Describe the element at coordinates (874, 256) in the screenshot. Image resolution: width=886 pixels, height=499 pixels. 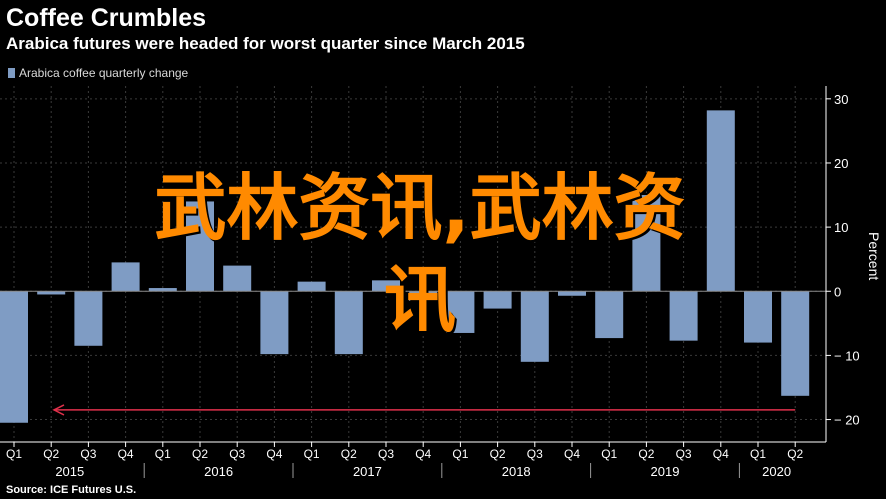
I see `y-axis-label: Percent` at that location.